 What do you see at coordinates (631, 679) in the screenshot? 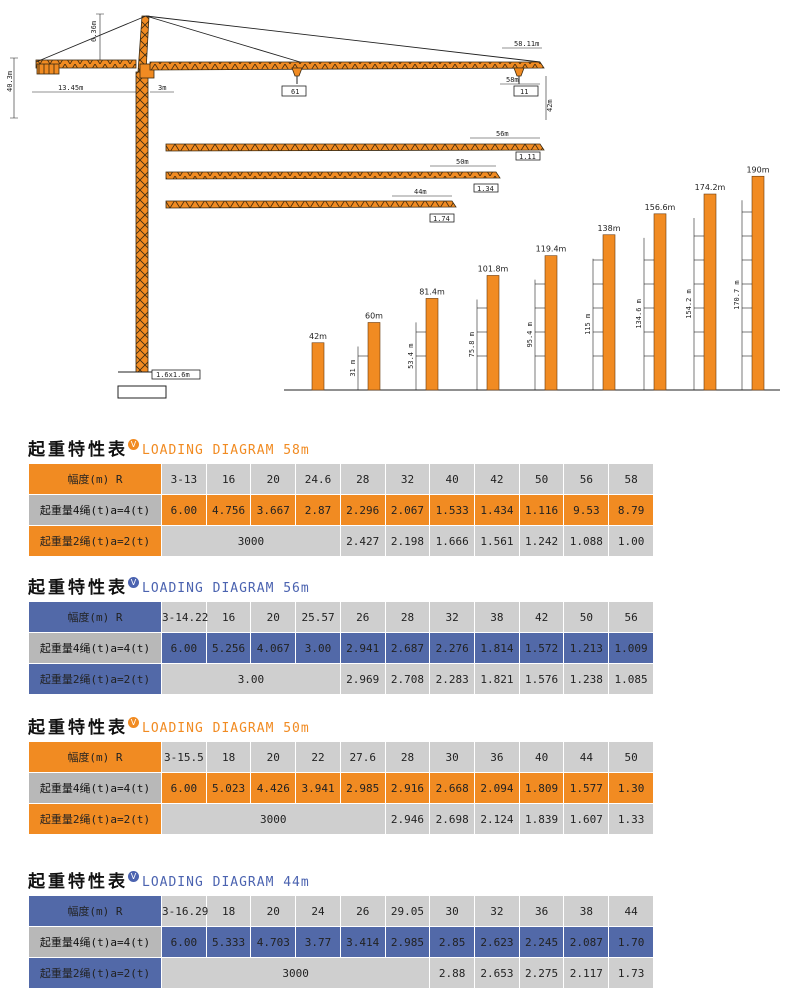
I see `load2-cell: 1.085` at bounding box center [631, 679].